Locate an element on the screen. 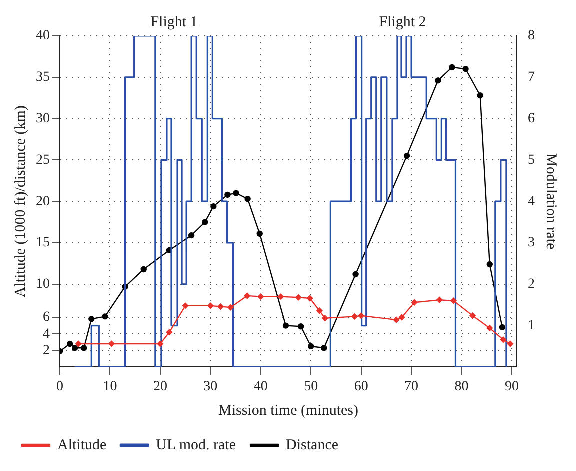 The image size is (576, 471). x-tick-label: 90 is located at coordinates (511, 386).